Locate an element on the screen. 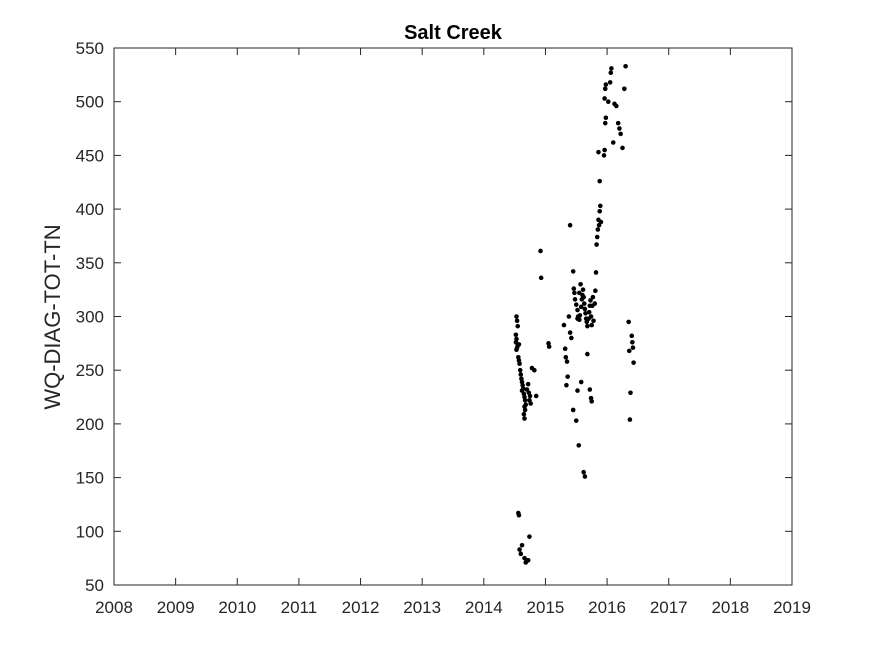  x-tick-label: 2013 is located at coordinates (422, 607).